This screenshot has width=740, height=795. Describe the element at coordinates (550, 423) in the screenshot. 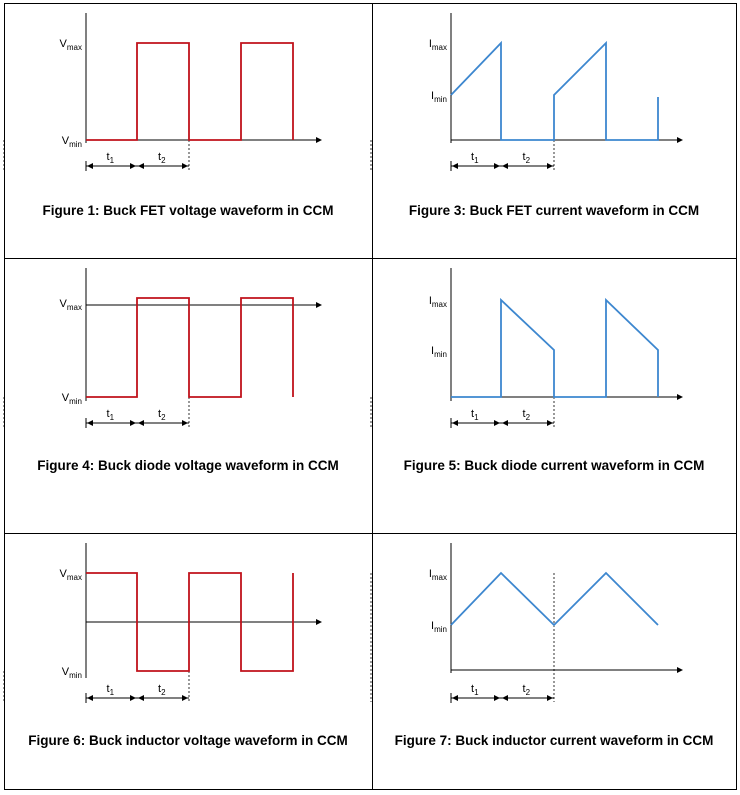

I see `dim-arrow-d-fig5` at that location.